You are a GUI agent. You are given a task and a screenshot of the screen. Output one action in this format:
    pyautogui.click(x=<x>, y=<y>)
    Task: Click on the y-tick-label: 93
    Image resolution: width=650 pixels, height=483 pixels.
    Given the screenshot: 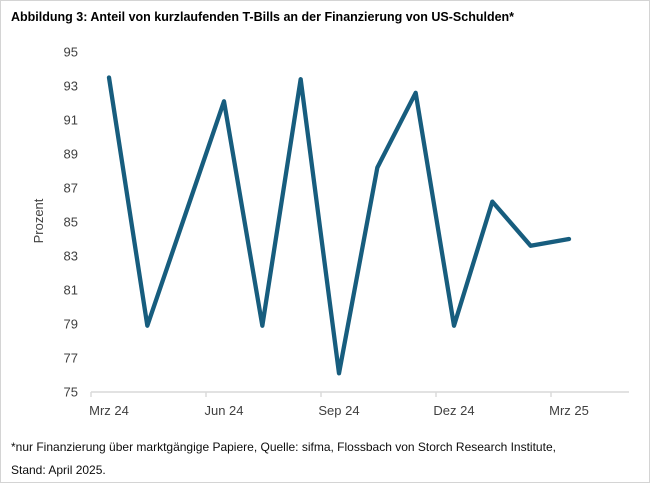 What is the action you would take?
    pyautogui.click(x=71, y=86)
    